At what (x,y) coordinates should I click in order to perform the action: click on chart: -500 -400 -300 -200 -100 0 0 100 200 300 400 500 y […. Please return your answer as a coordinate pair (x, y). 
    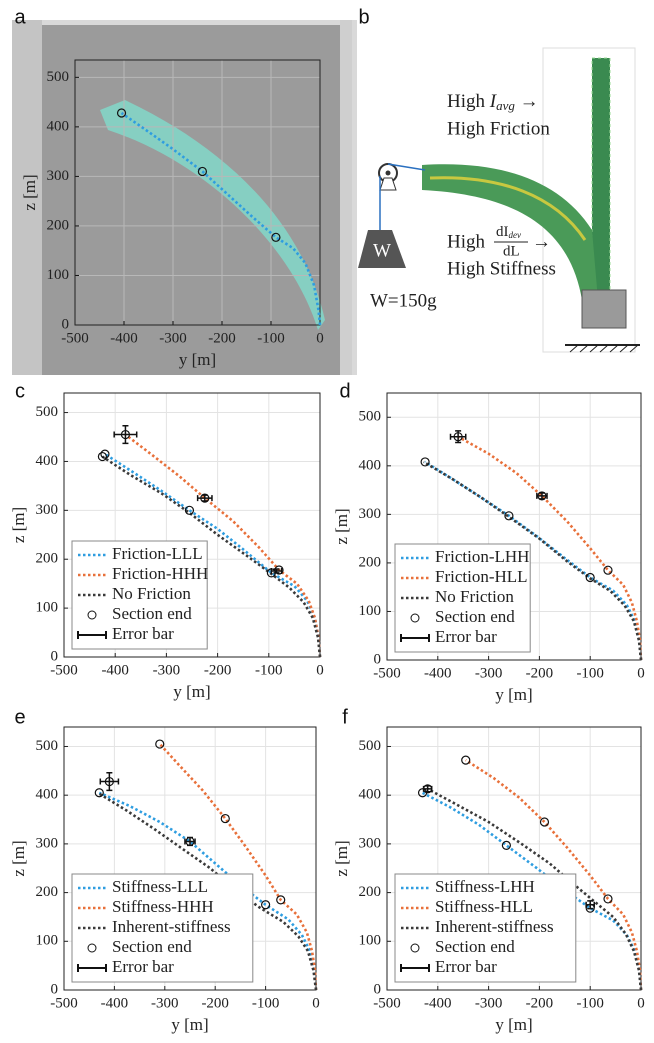
    Looking at the image, I should click on (166, 546).